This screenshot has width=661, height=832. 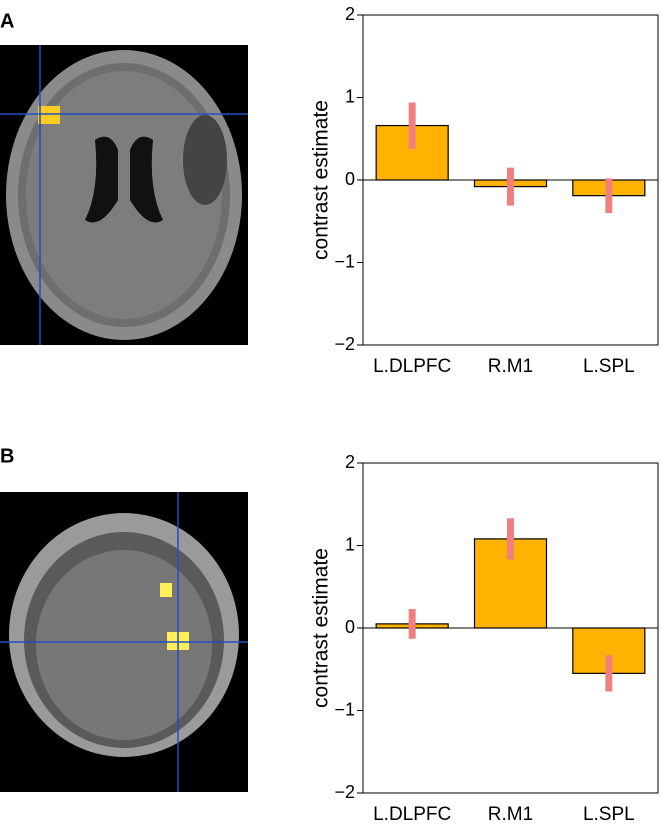 What do you see at coordinates (7, 21) in the screenshot?
I see `panel-label: A` at bounding box center [7, 21].